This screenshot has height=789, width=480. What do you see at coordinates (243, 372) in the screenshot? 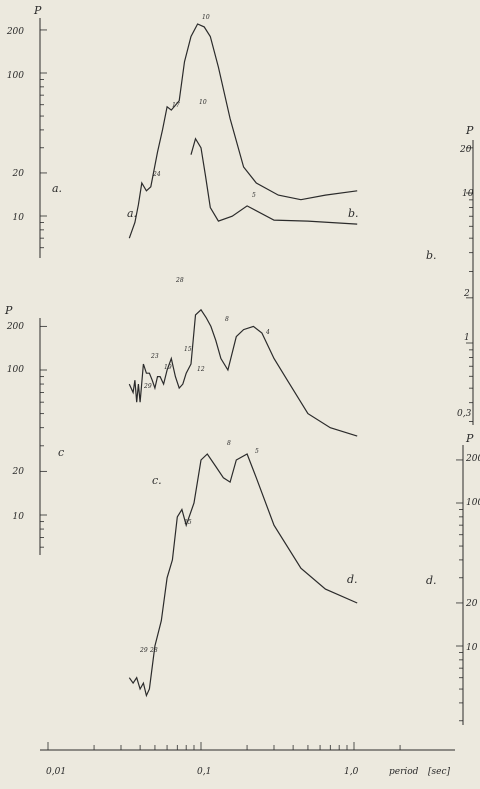
I see `series-c-line` at bounding box center [243, 372].